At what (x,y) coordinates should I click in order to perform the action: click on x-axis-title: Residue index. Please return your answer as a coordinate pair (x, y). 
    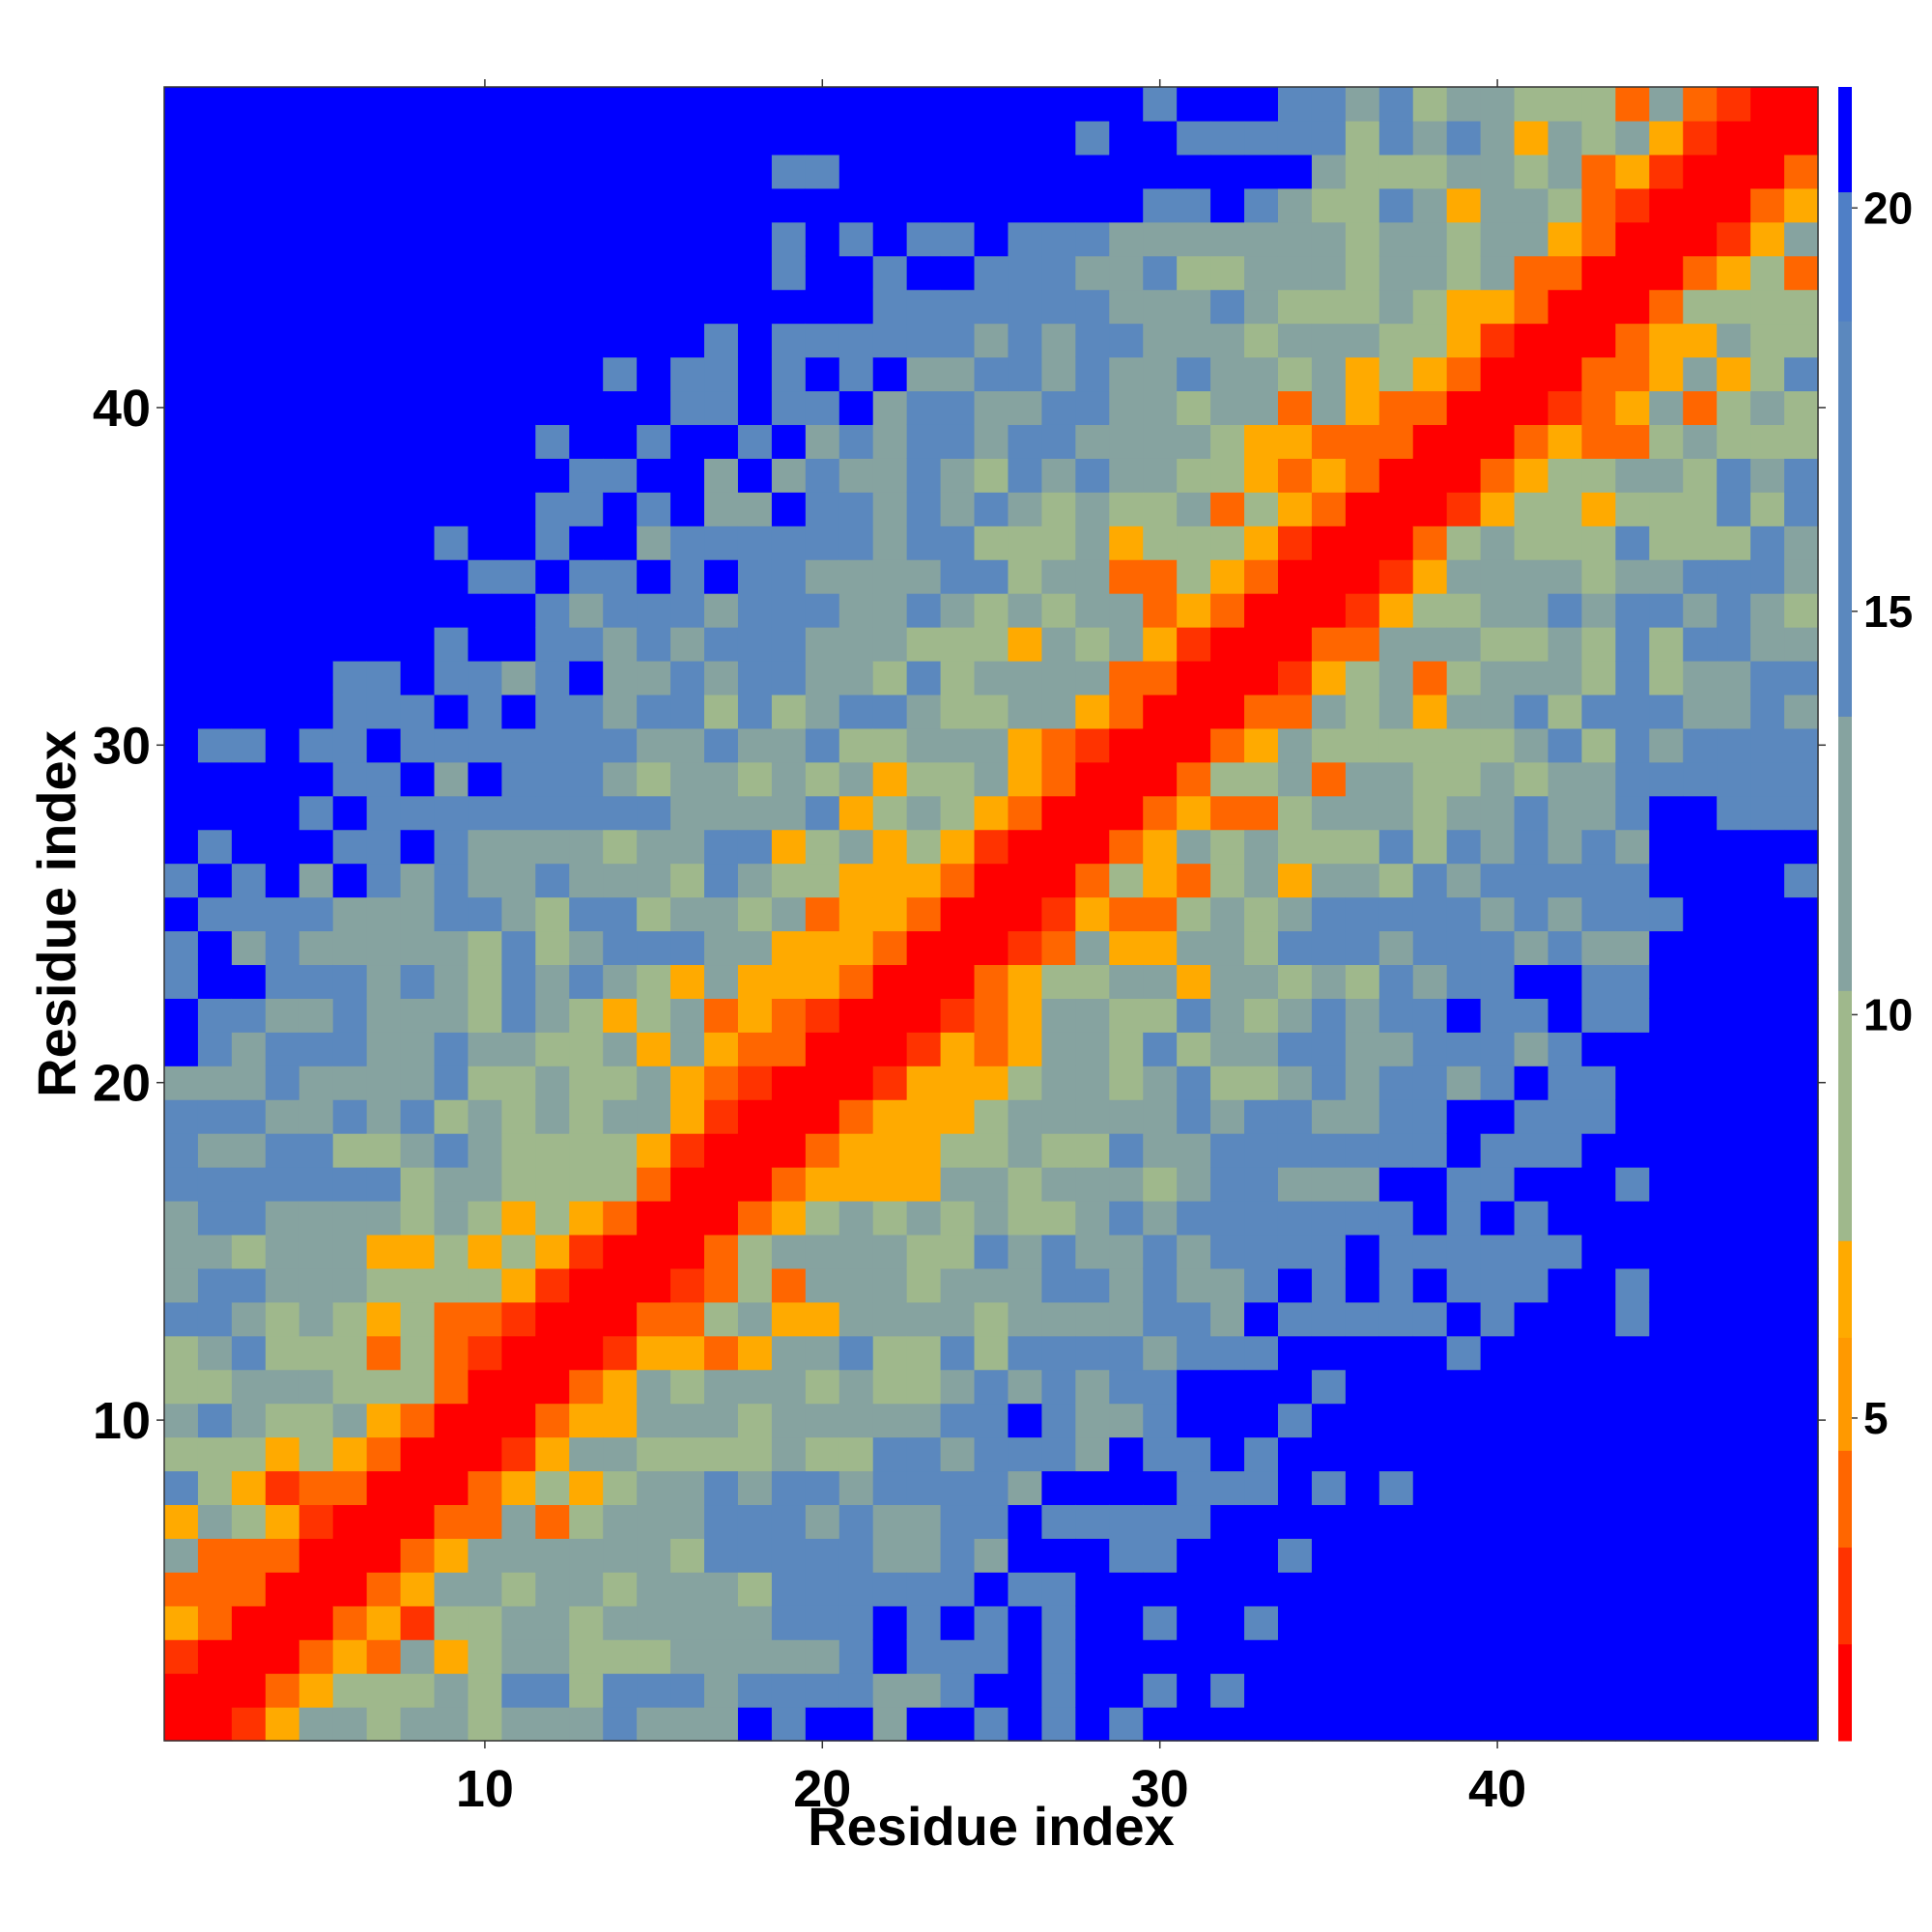
    Looking at the image, I should click on (992, 1826).